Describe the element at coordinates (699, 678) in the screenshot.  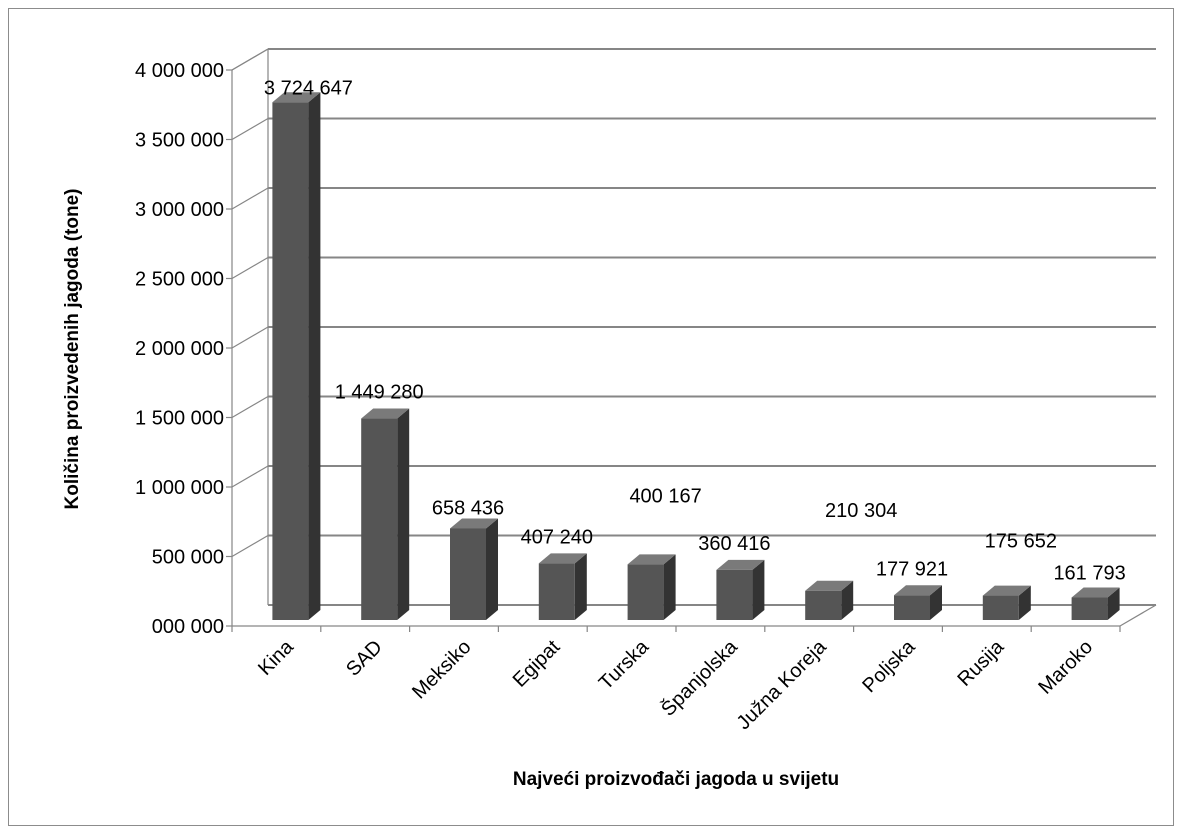
I see `x-tick-label: Španjolska` at that location.